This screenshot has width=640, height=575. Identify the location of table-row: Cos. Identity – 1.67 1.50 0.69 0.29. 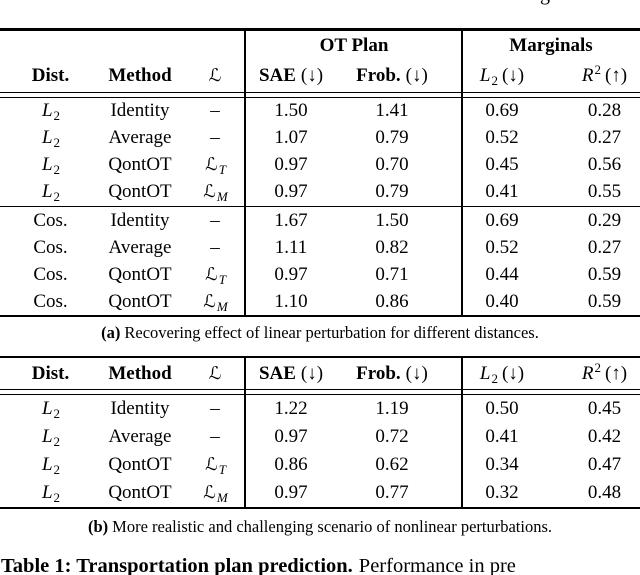
(320, 220).